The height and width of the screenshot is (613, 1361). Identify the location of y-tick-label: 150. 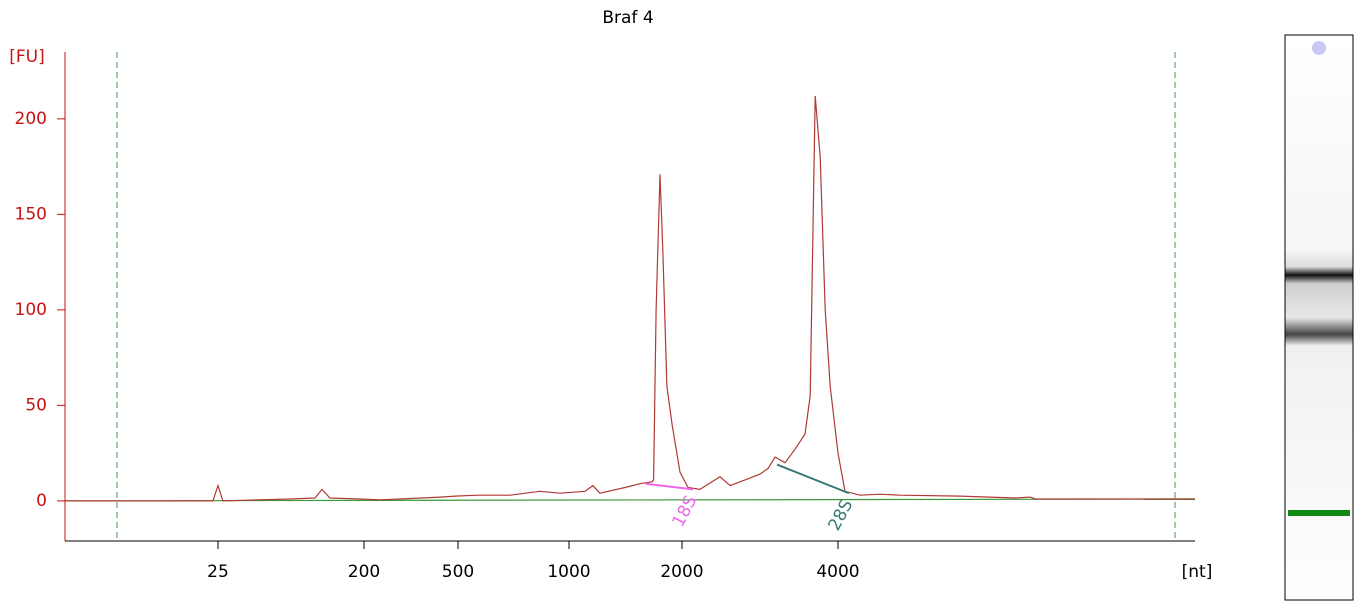
(31, 214).